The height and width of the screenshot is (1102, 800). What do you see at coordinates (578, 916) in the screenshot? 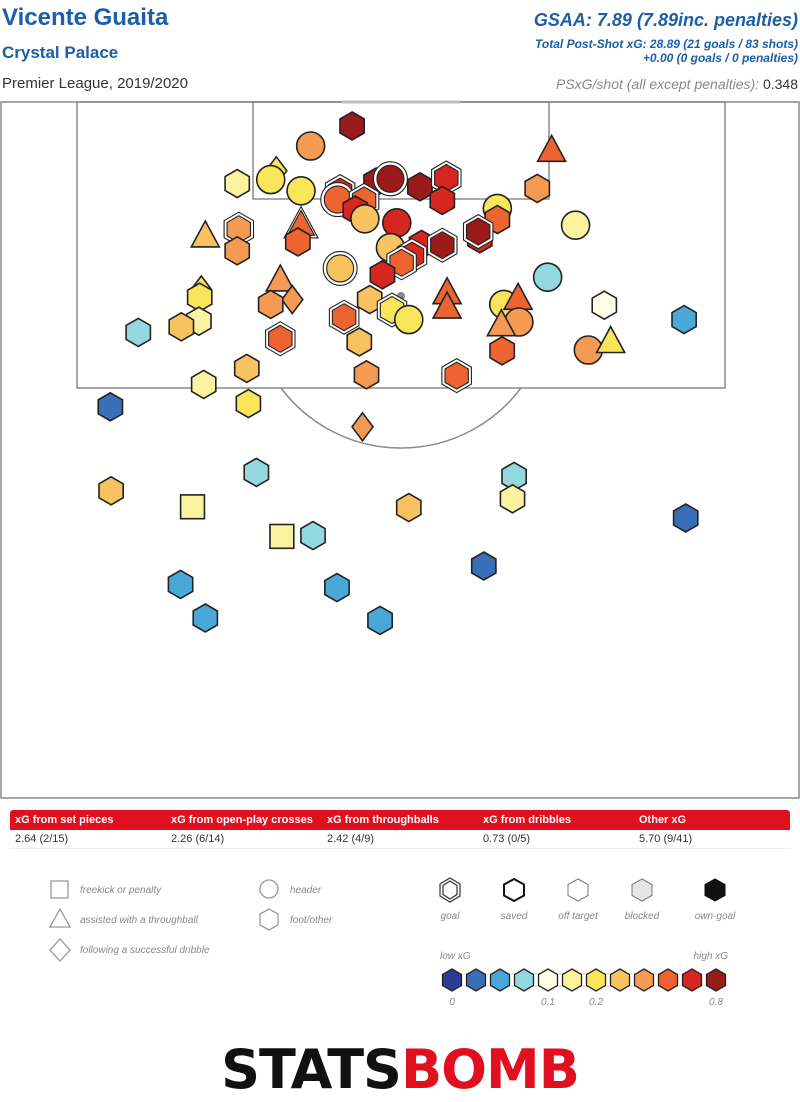
I see `legend-off-target-label: off target` at bounding box center [578, 916].